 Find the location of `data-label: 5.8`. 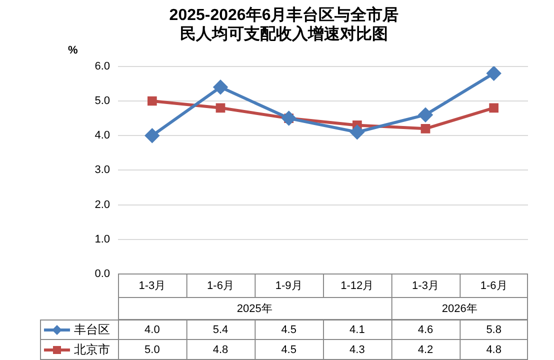

data-label: 5.8 is located at coordinates (494, 330).